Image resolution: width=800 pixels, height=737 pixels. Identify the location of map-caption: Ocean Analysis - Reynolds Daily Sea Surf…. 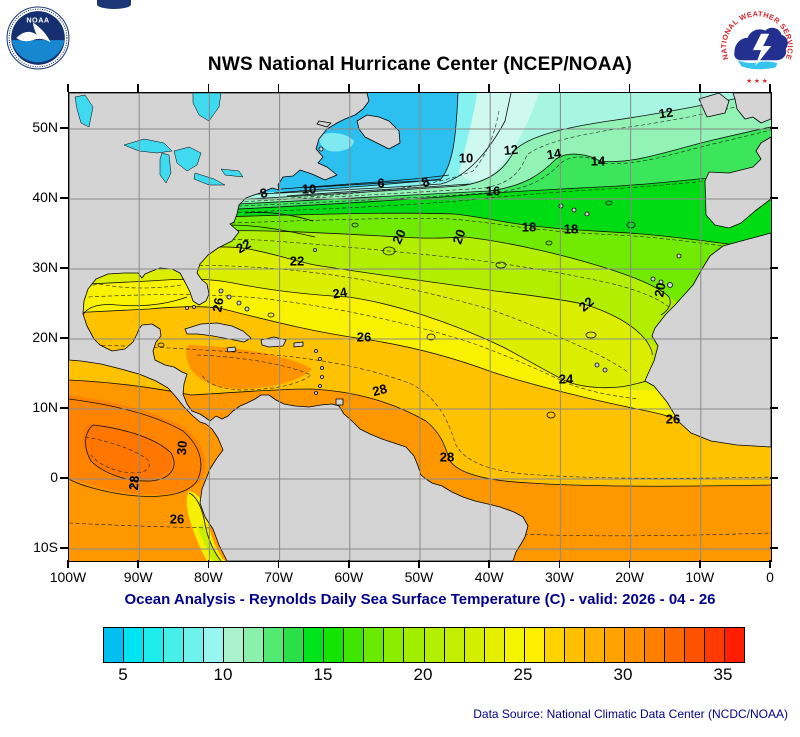
(420, 599).